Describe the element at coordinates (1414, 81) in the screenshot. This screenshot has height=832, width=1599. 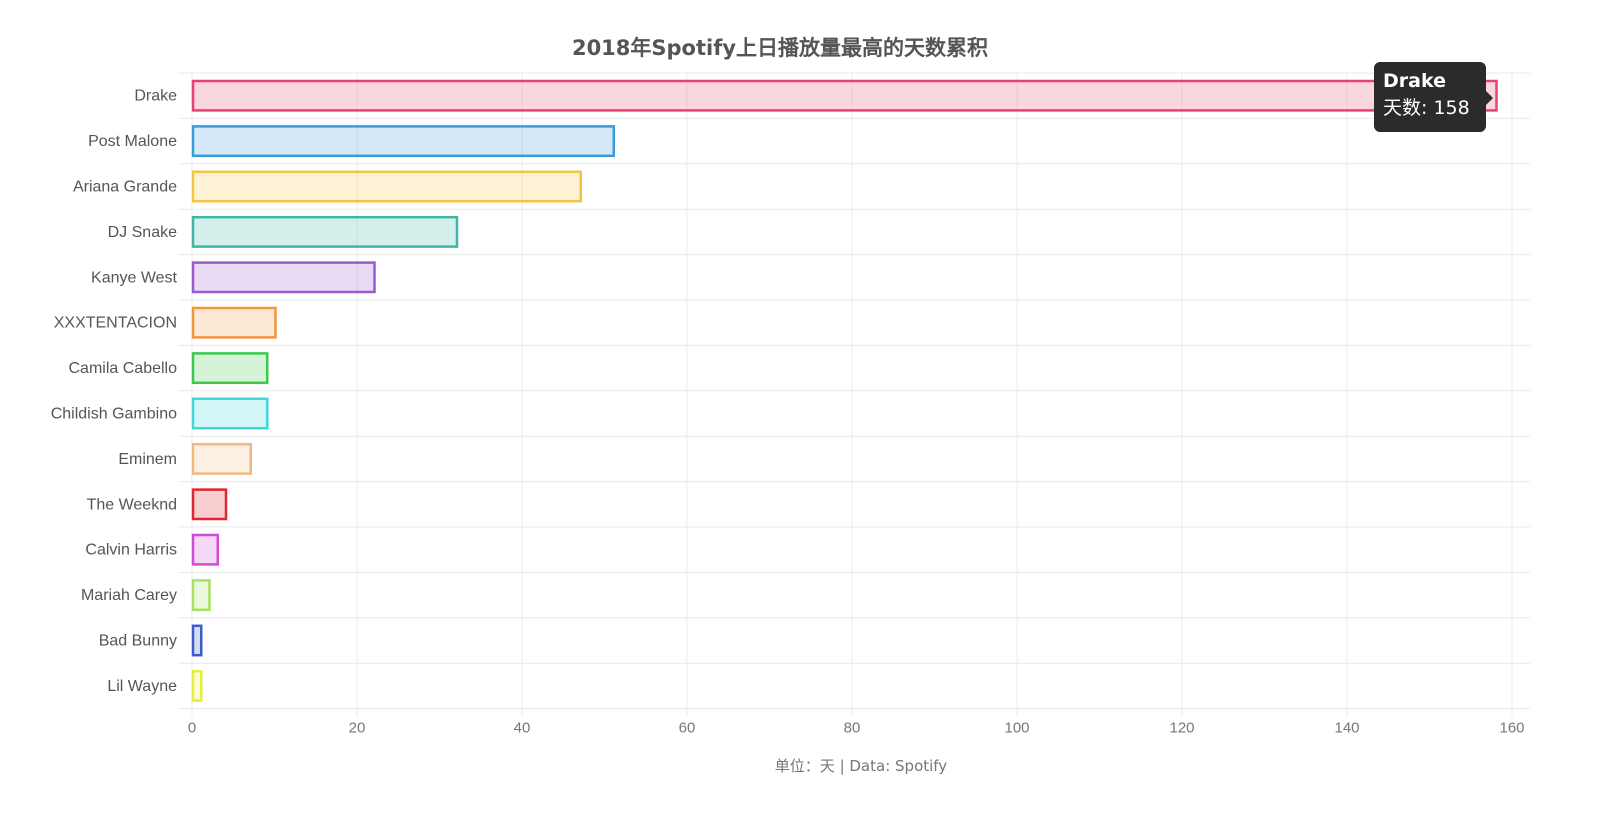
I see `tooltip-title: Drake` at that location.